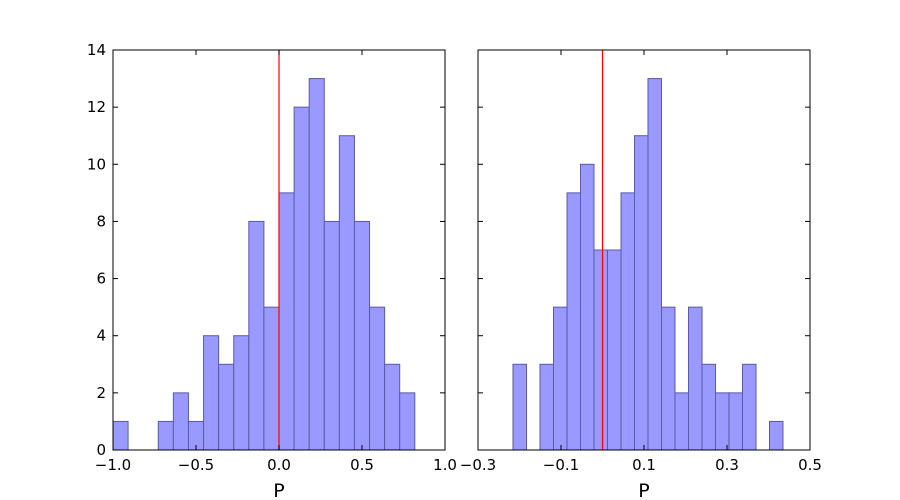 This screenshot has width=900, height=500. What do you see at coordinates (561, 465) in the screenshot?
I see `right-x-tick-label: −0.1` at bounding box center [561, 465].